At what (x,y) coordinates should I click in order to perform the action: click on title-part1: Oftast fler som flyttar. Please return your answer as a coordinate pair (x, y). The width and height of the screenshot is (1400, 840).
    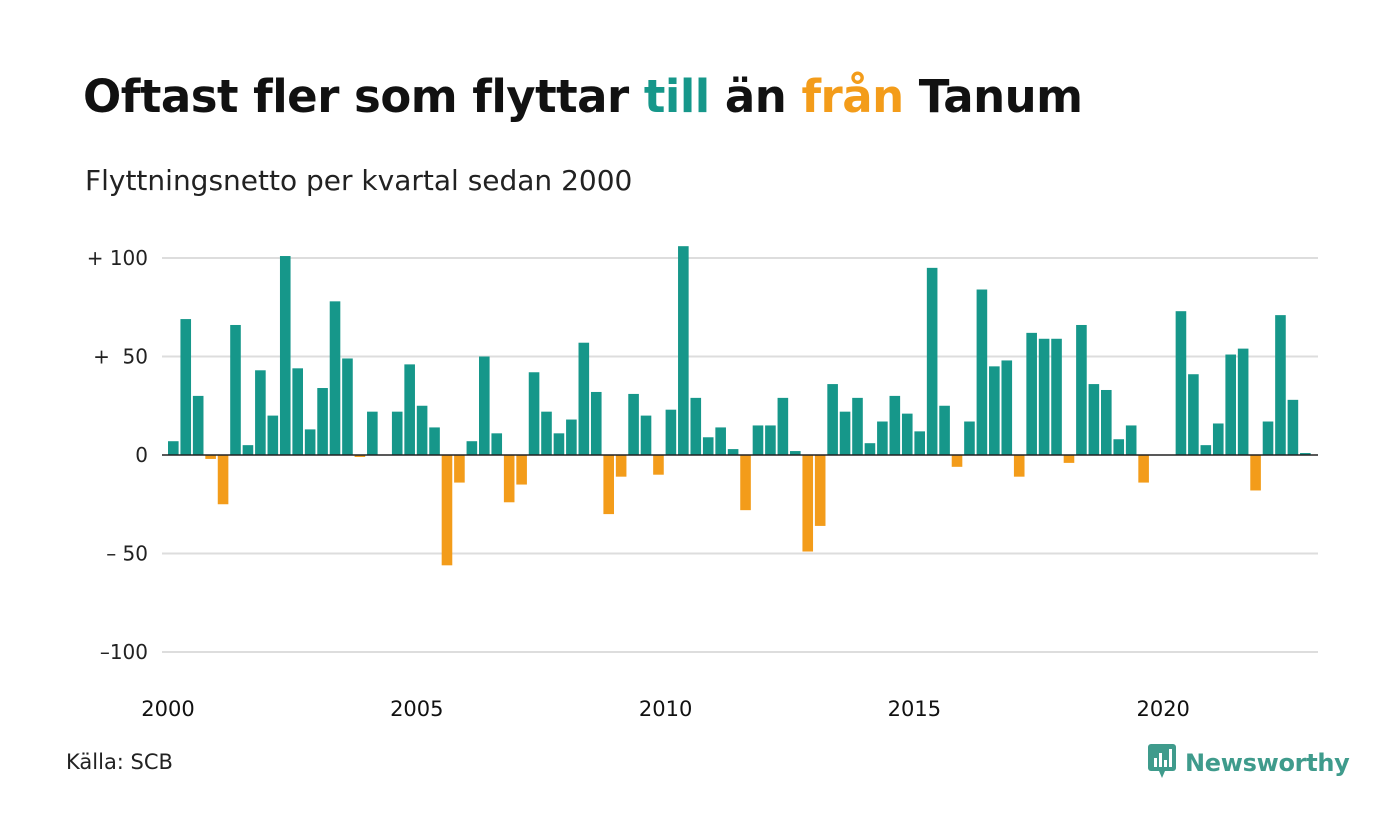
    Looking at the image, I should click on (363, 96).